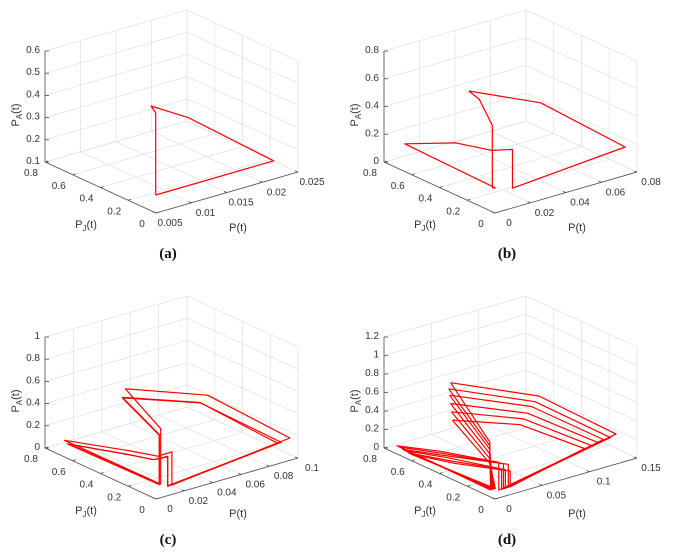  I want to click on x-tick-label: 0.08, so click(284, 476).